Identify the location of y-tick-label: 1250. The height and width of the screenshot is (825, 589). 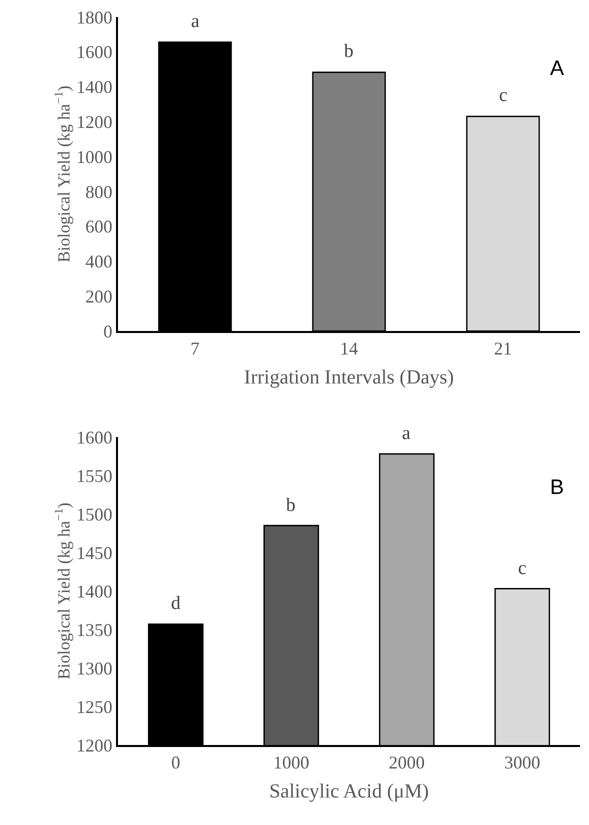
(94, 706).